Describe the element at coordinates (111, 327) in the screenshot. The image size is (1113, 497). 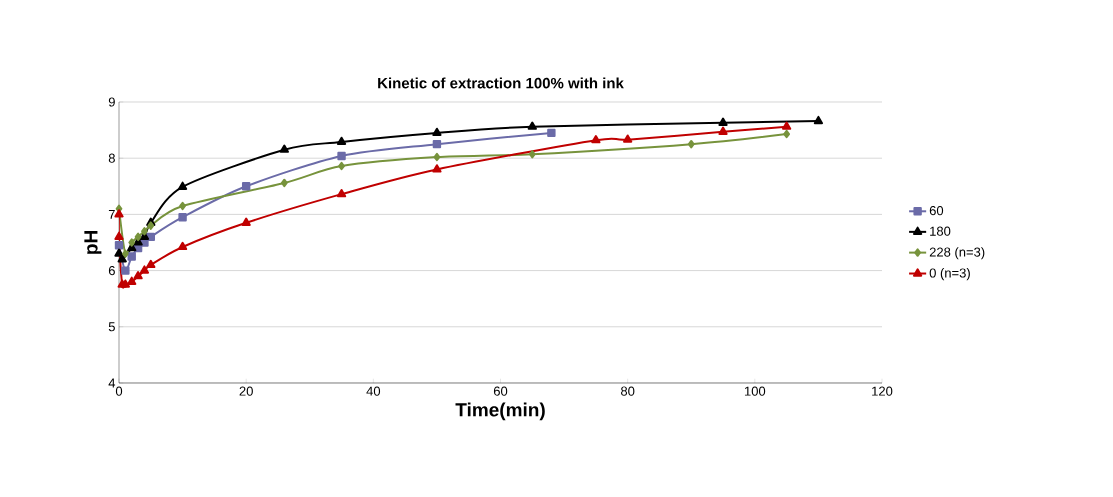
I see `y-tick-label: 5` at that location.